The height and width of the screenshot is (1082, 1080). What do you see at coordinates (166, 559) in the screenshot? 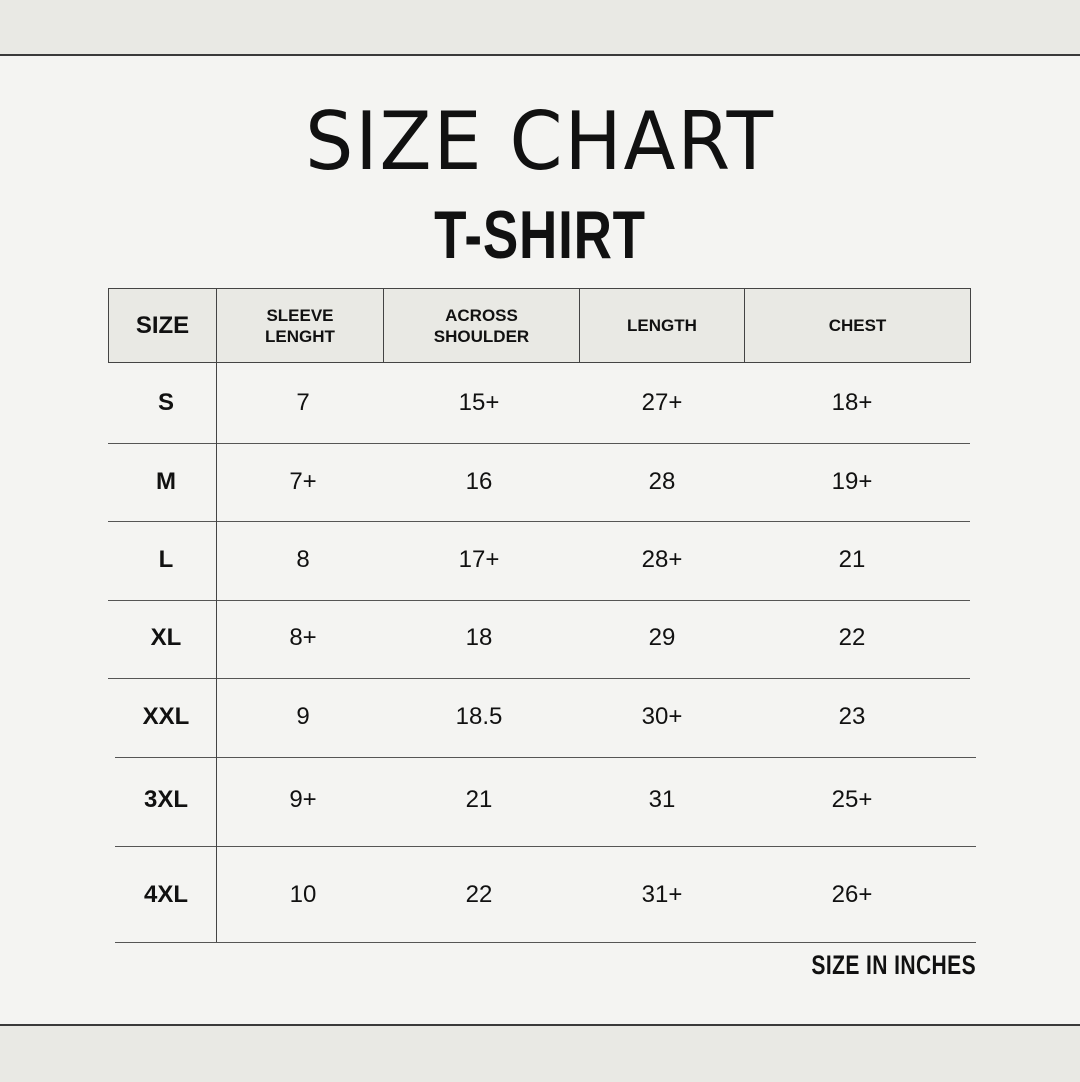
I see `size-label: L` at bounding box center [166, 559].